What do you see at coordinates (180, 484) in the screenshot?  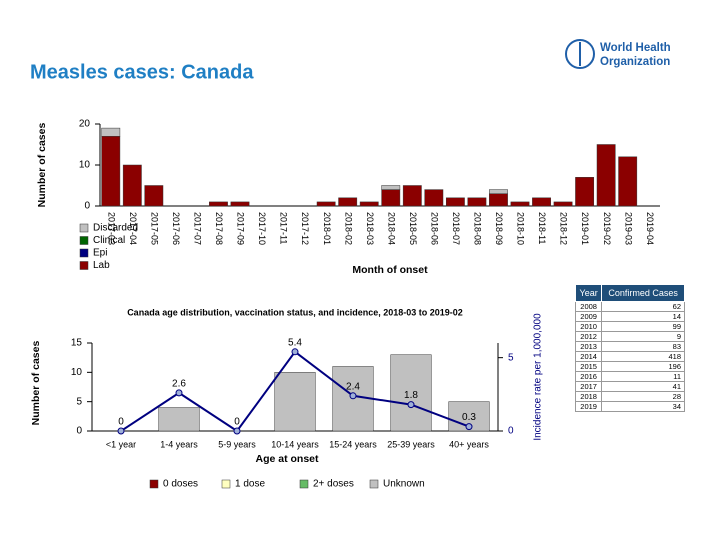 I see `legend-label: 0 doses` at bounding box center [180, 484].